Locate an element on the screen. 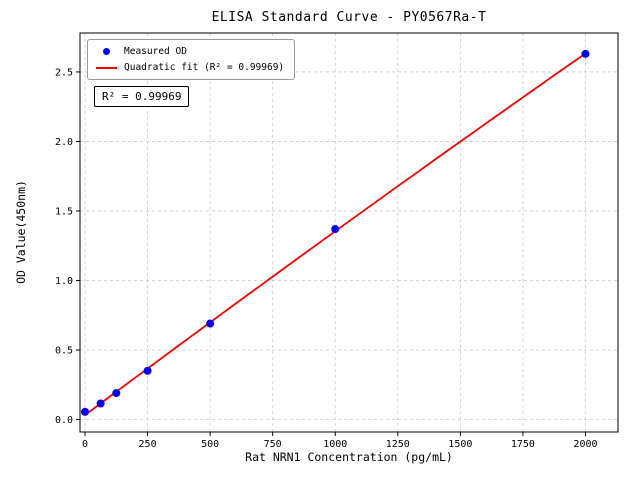 The image size is (640, 480). chart-title: ELISA Standard Curve - PY0567Ra-T is located at coordinates (349, 17).